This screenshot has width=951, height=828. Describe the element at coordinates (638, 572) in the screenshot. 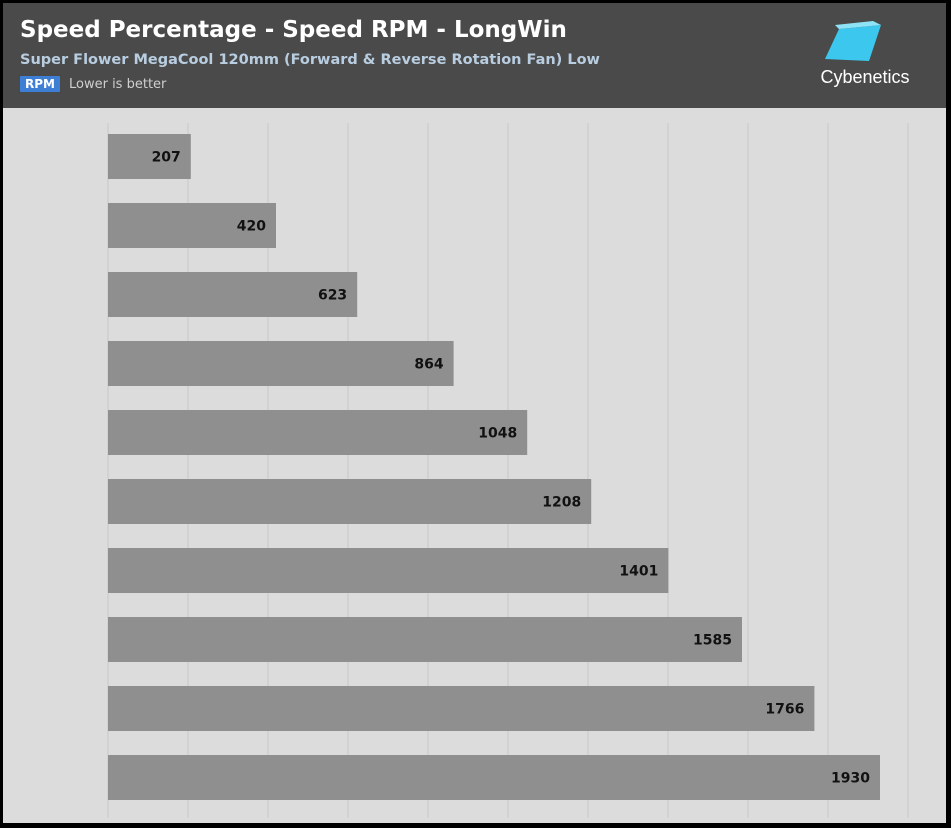

I see `bar-value-label: 1401` at that location.